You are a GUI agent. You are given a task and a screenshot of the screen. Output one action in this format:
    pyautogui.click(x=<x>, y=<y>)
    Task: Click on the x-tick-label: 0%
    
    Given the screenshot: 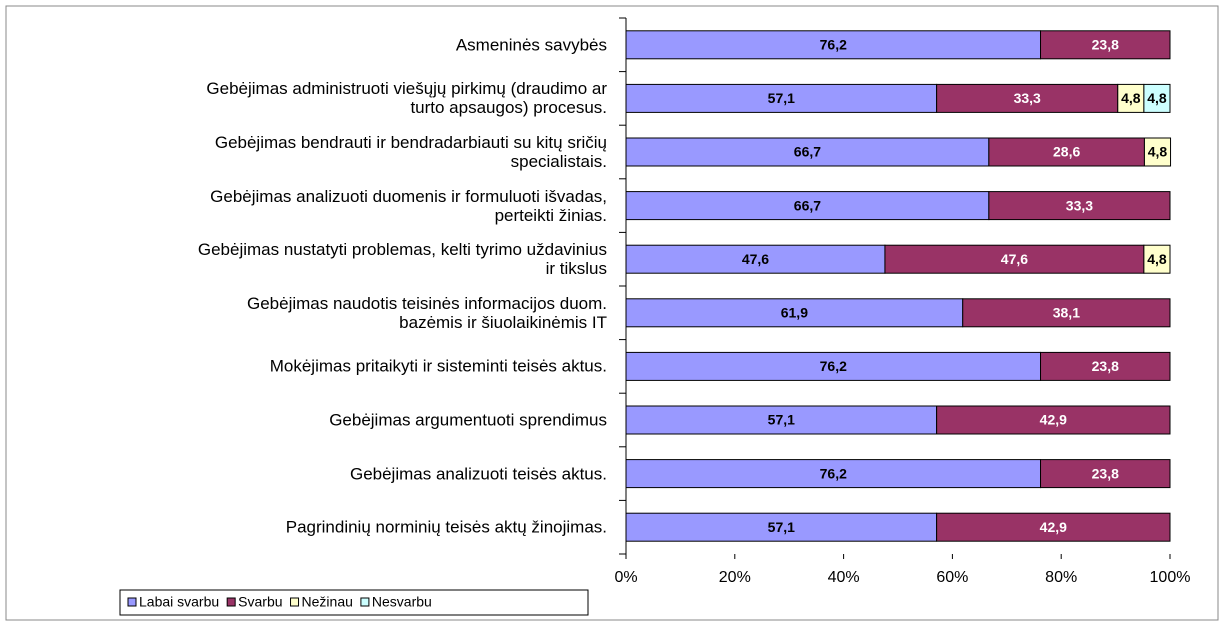 What is the action you would take?
    pyautogui.click(x=625, y=577)
    